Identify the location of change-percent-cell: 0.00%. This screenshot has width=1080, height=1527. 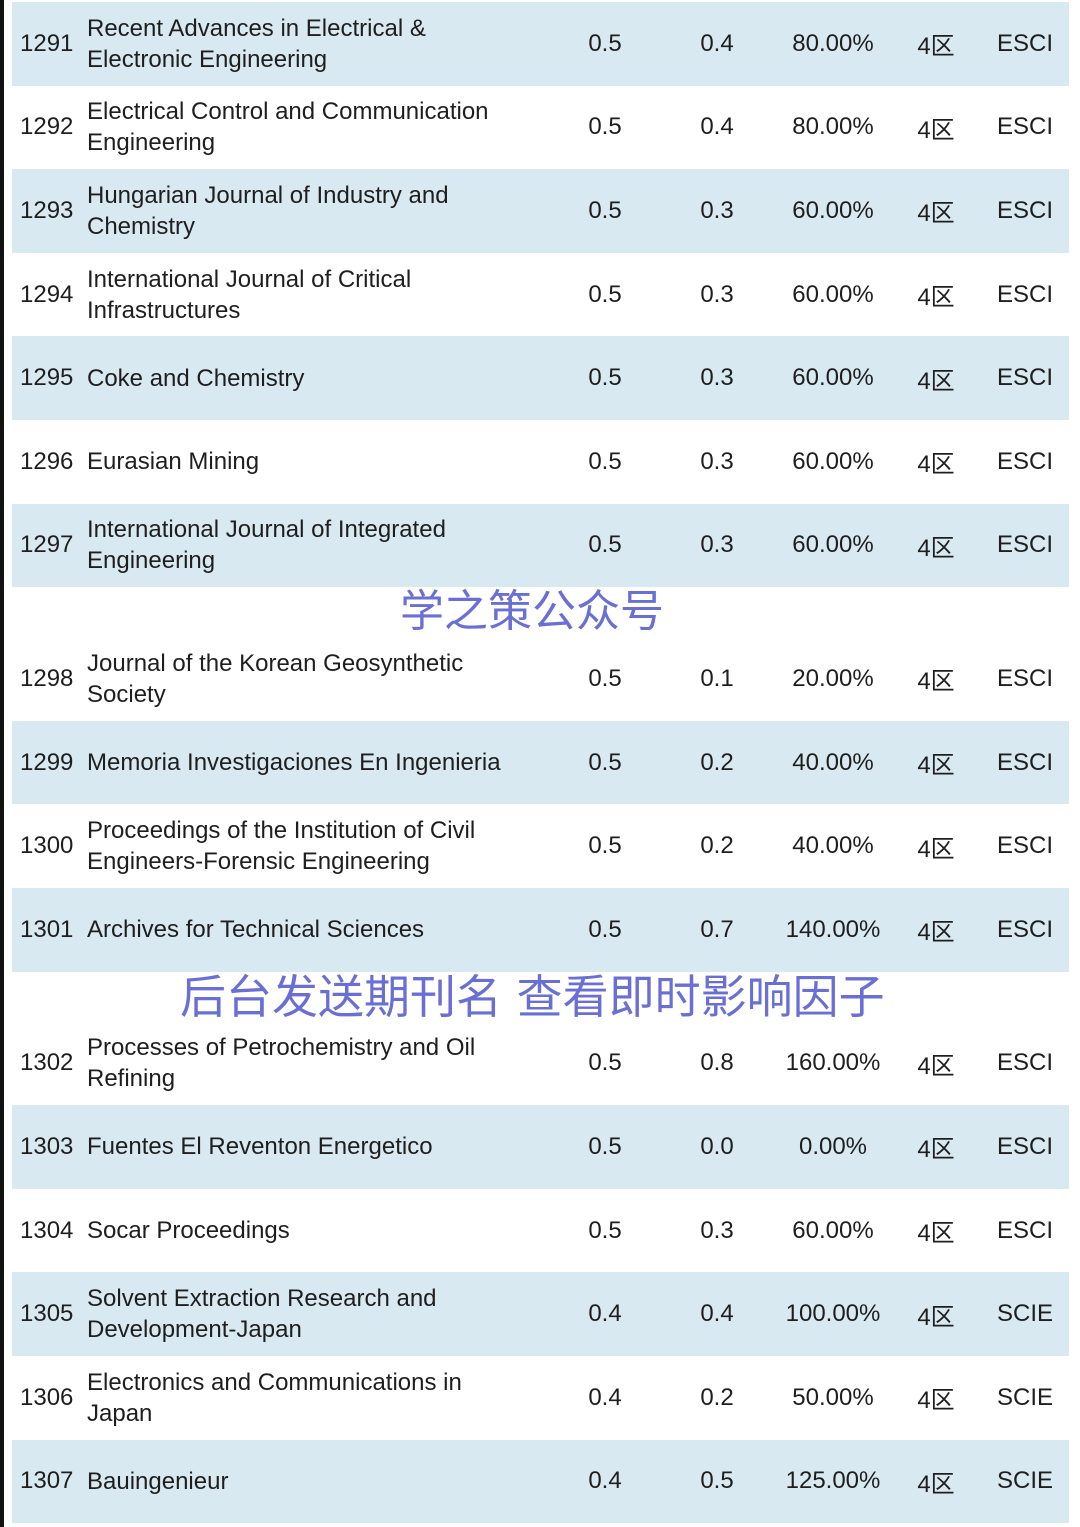
(833, 1146).